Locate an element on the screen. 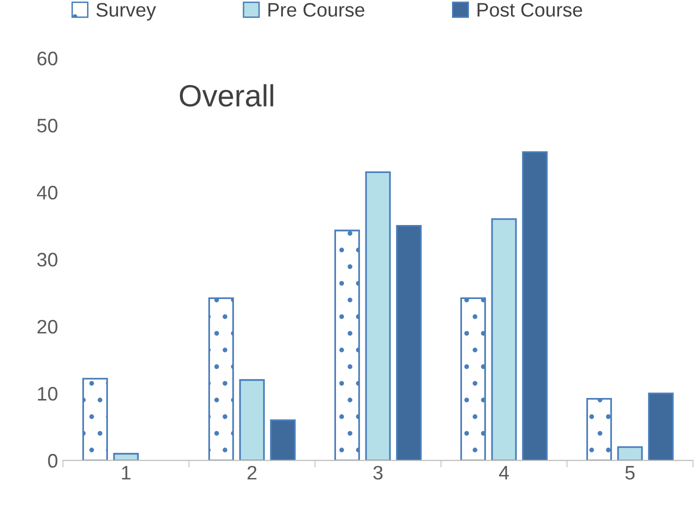 This screenshot has height=506, width=700. y-tick-label: 30 is located at coordinates (47, 259).